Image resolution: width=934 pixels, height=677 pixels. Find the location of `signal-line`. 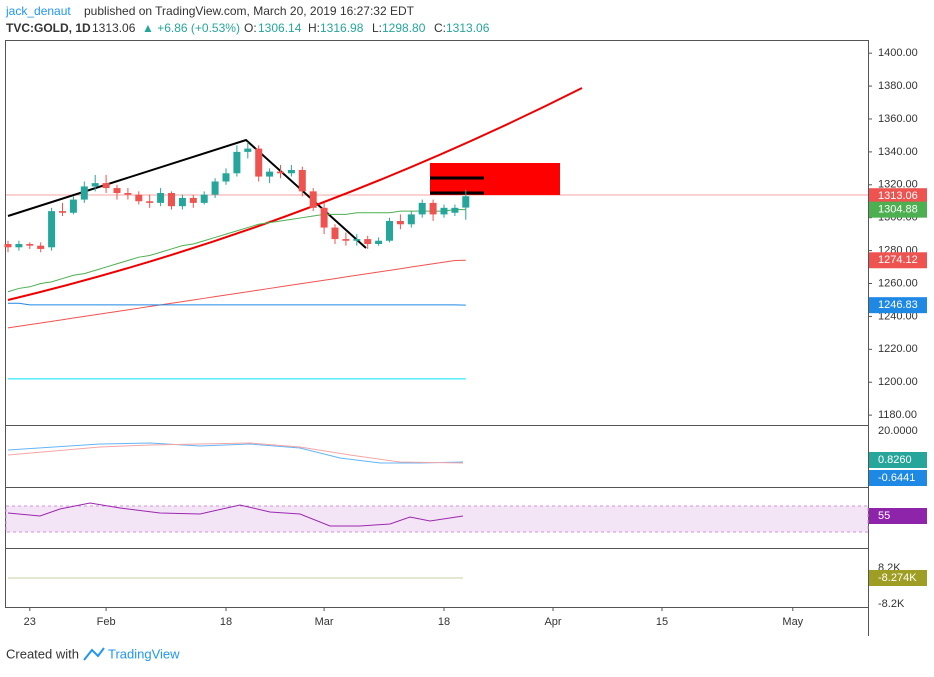

signal-line is located at coordinates (235, 453).